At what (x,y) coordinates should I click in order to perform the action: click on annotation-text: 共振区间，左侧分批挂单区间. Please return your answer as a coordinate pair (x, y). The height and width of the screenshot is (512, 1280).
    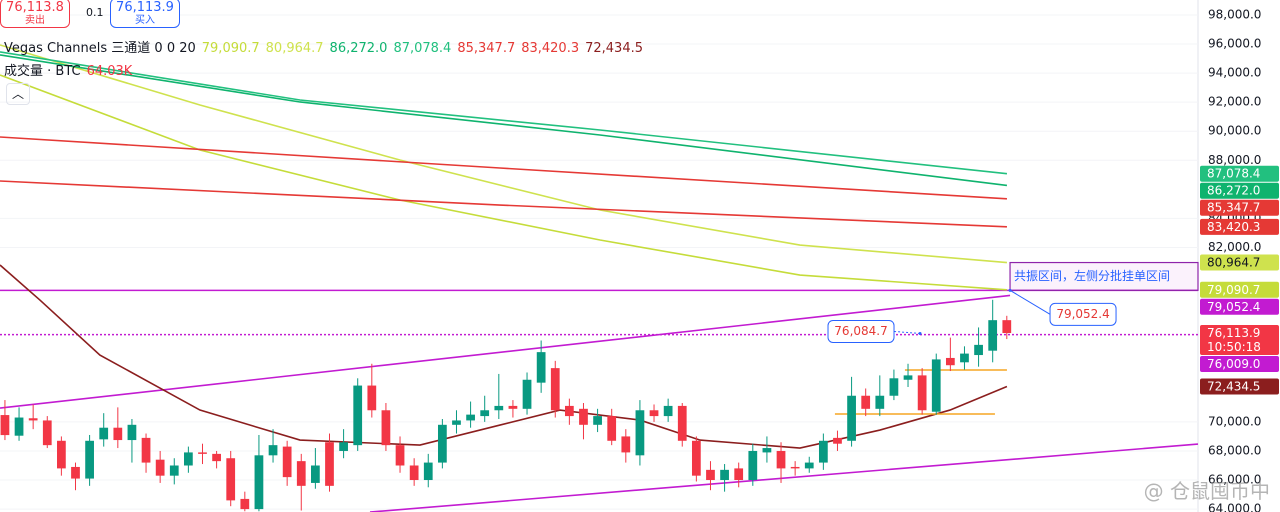
    Looking at the image, I should click on (1092, 275).